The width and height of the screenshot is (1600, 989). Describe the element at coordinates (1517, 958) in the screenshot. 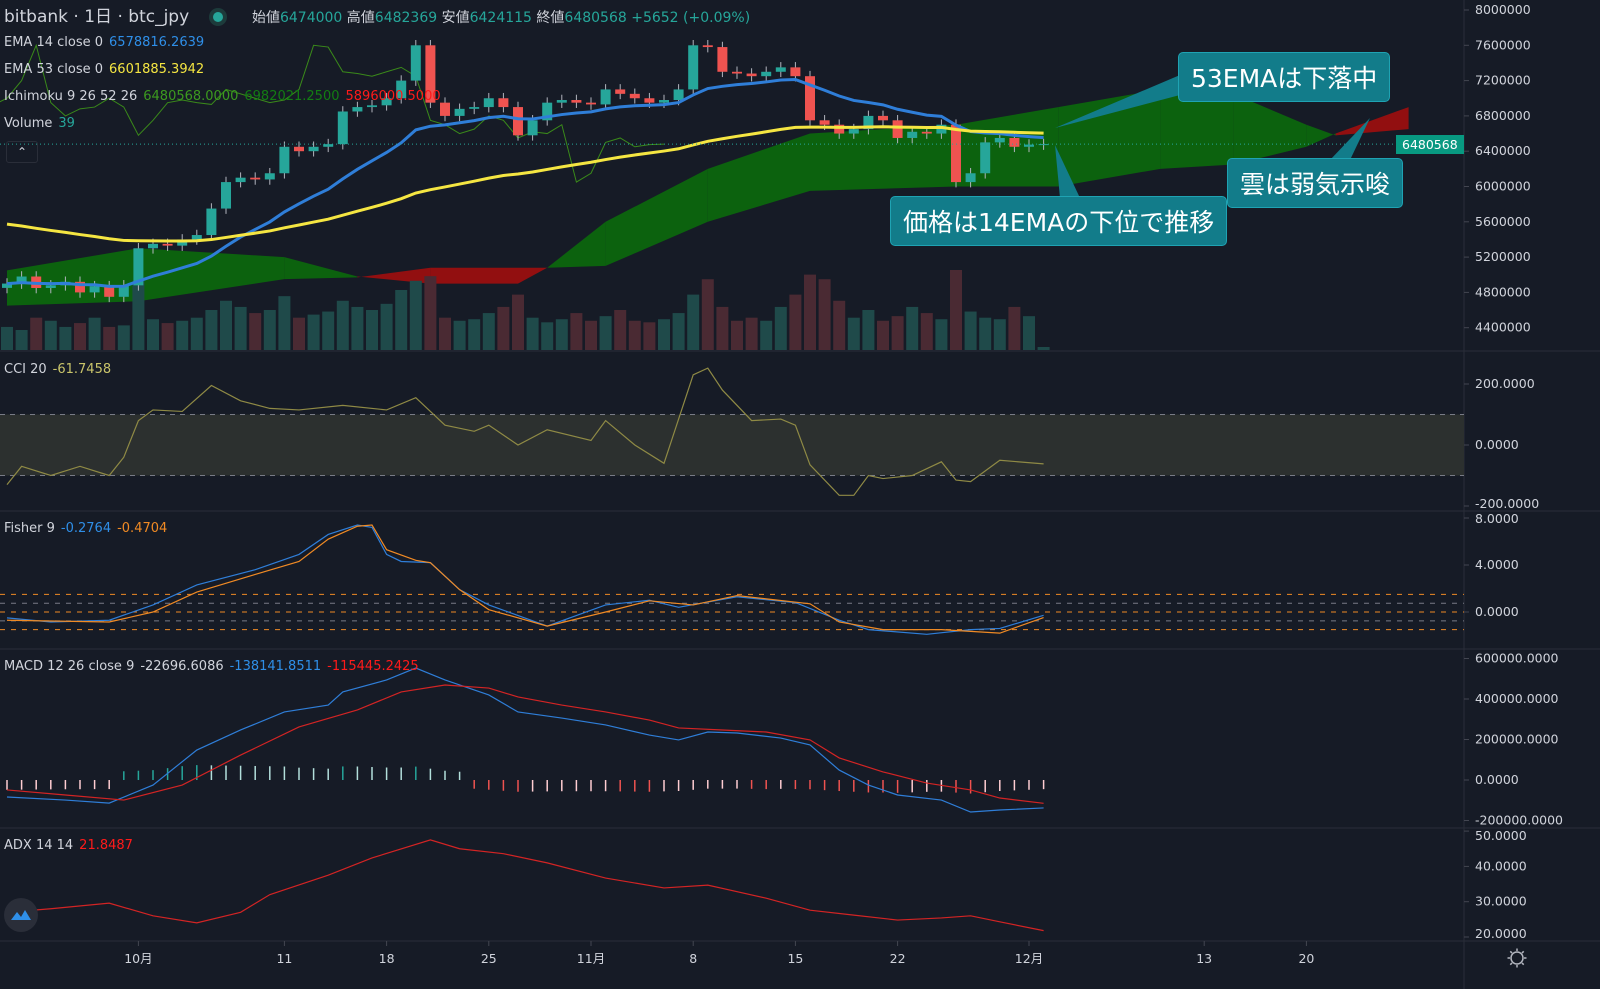

I see `settings-gear-icon` at that location.